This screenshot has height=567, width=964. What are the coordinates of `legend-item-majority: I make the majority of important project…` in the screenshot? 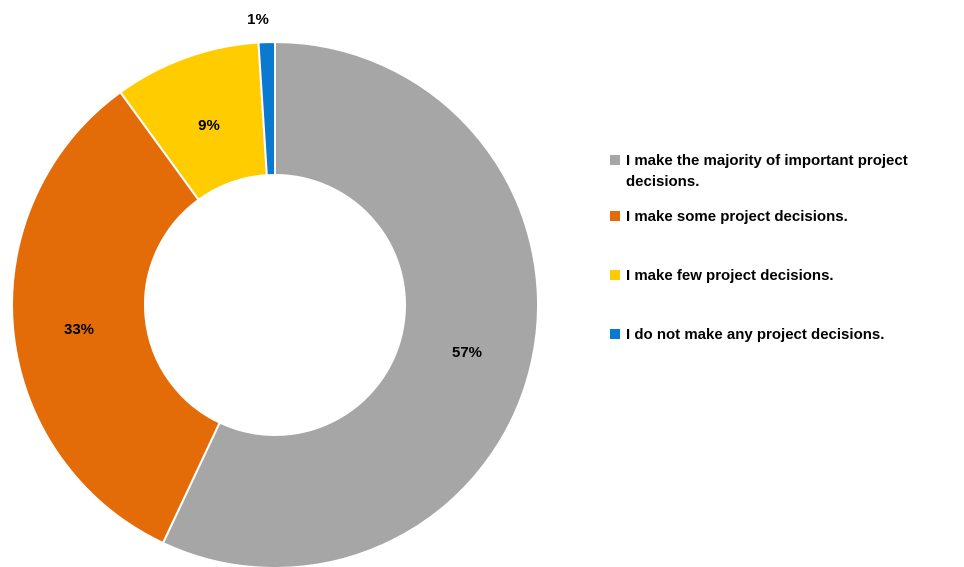 It's located at (782, 171).